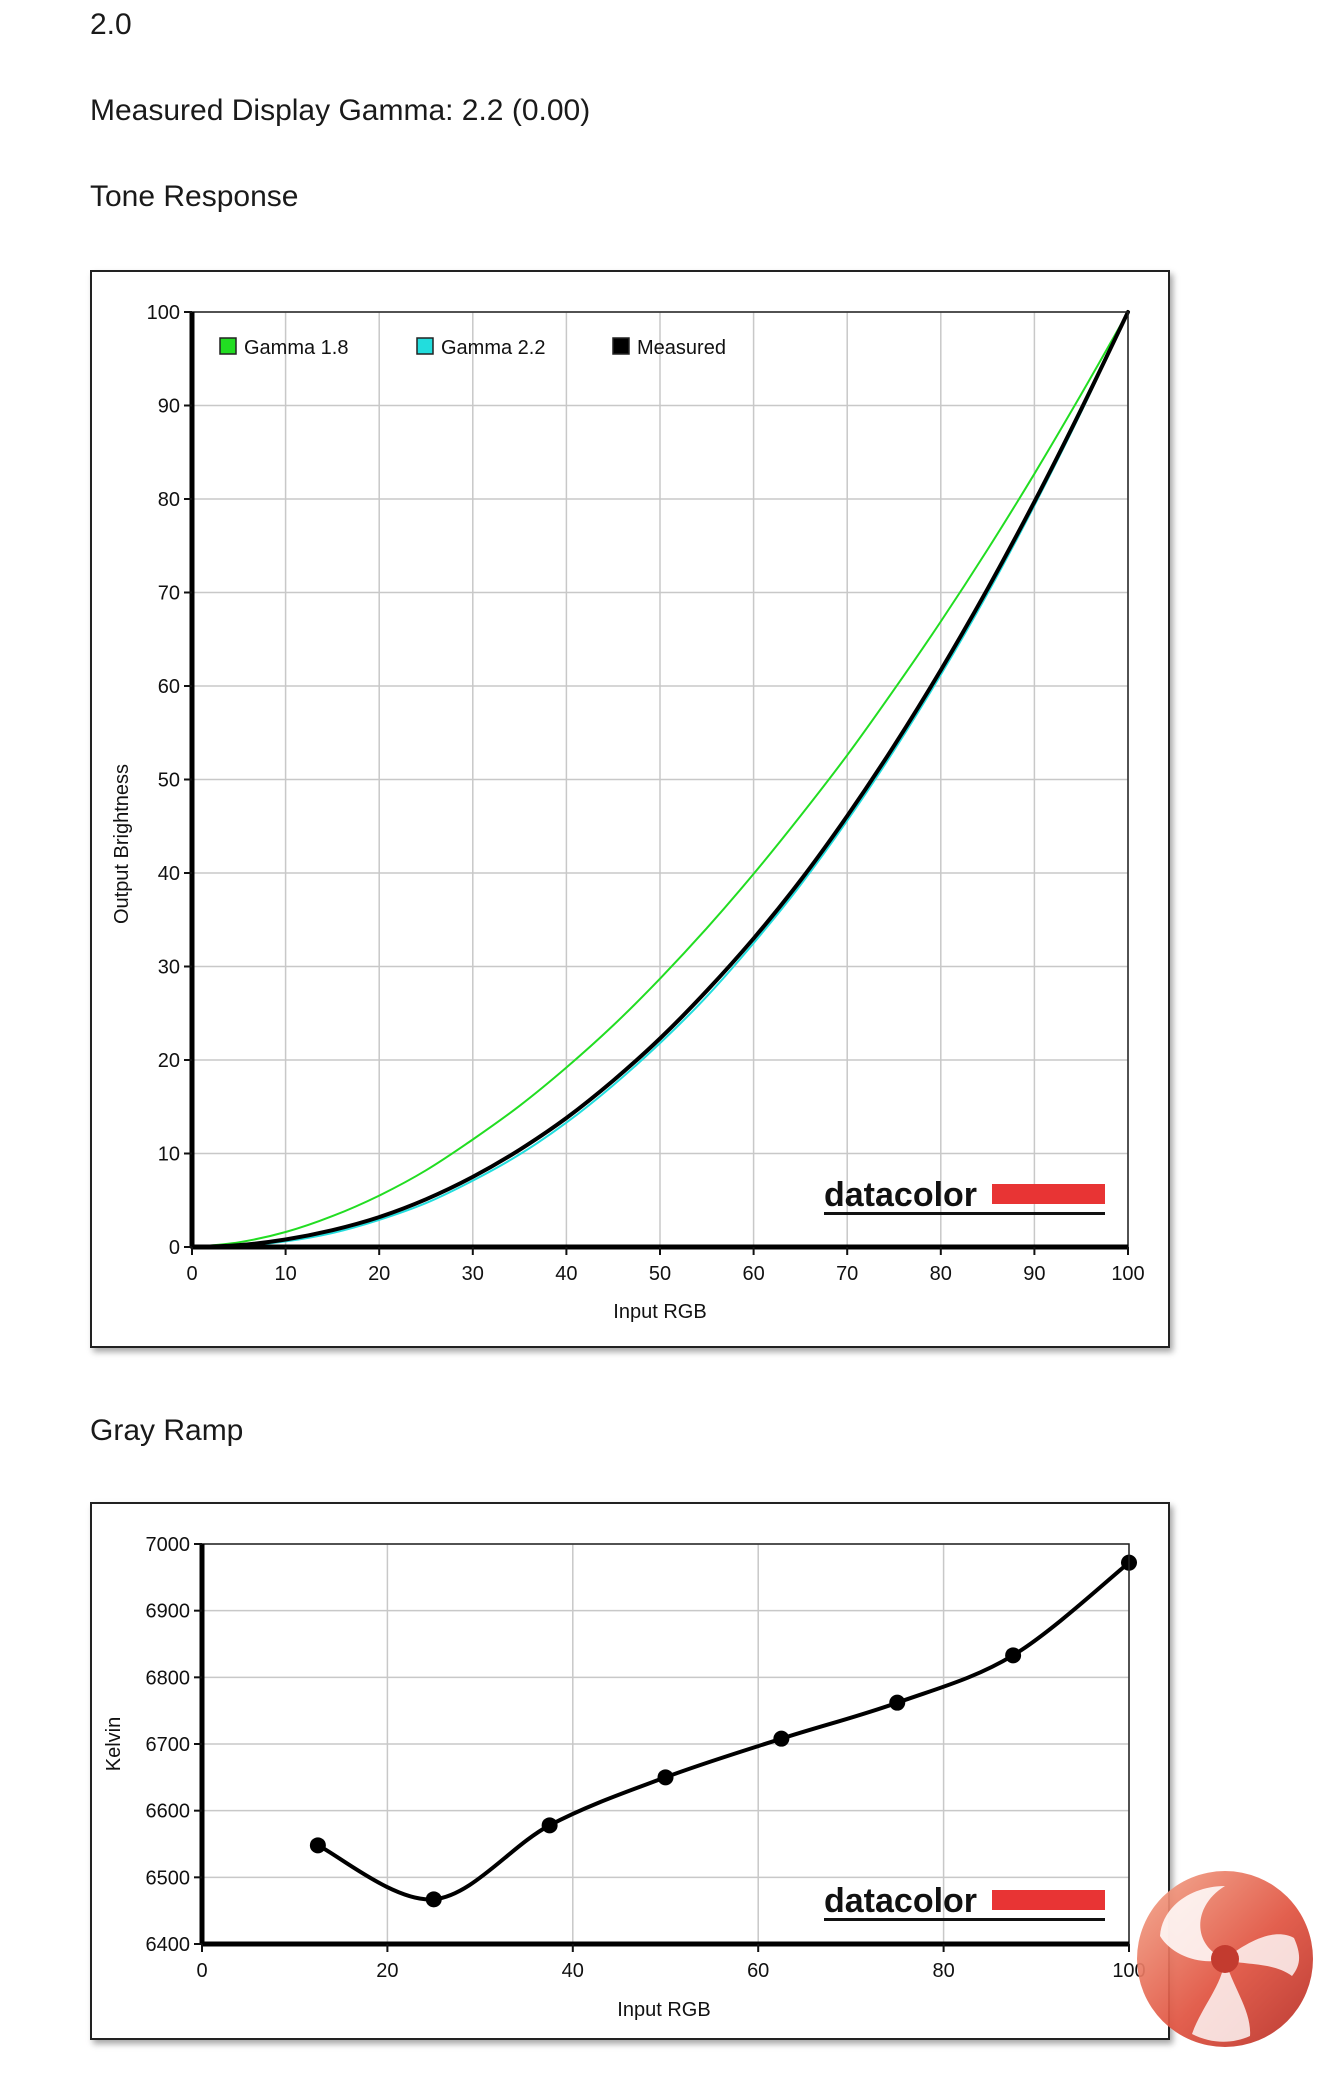  What do you see at coordinates (1225, 1959) in the screenshot?
I see `site-logo` at bounding box center [1225, 1959].